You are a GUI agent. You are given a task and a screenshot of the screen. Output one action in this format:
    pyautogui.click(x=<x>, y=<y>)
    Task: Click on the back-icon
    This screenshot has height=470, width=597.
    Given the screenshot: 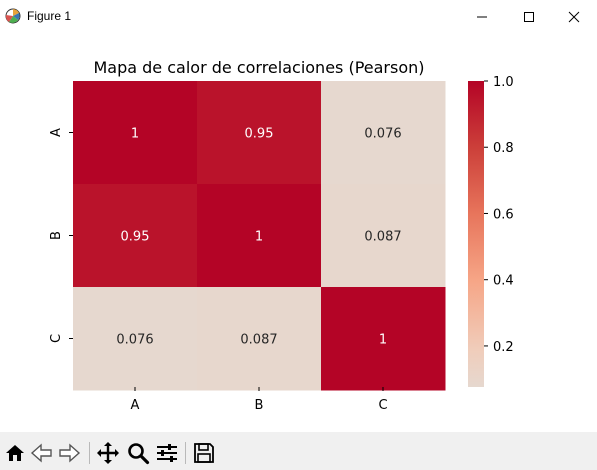 What is the action you would take?
    pyautogui.click(x=41, y=453)
    